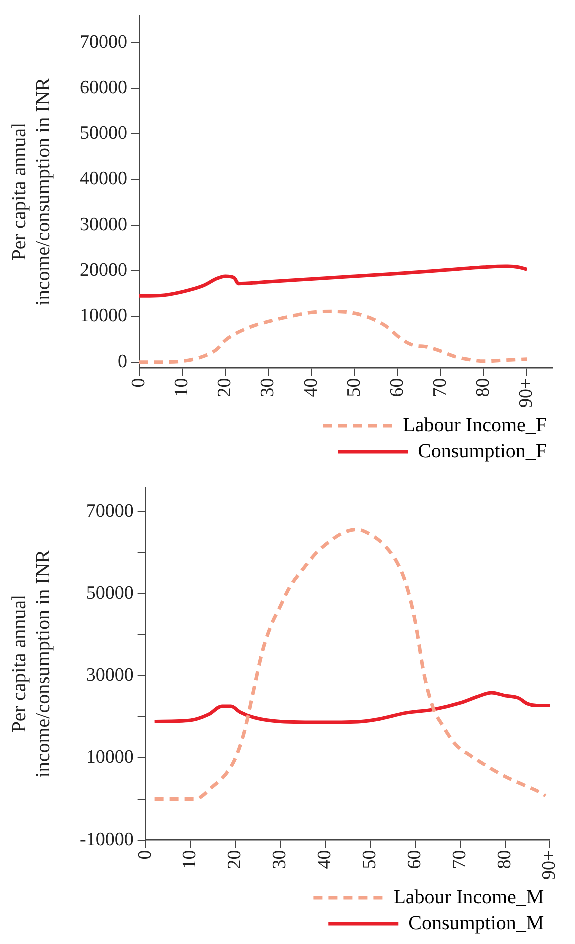 The image size is (575, 944). Describe the element at coordinates (104, 271) in the screenshot. I see `y-tick-label: 20000` at that location.